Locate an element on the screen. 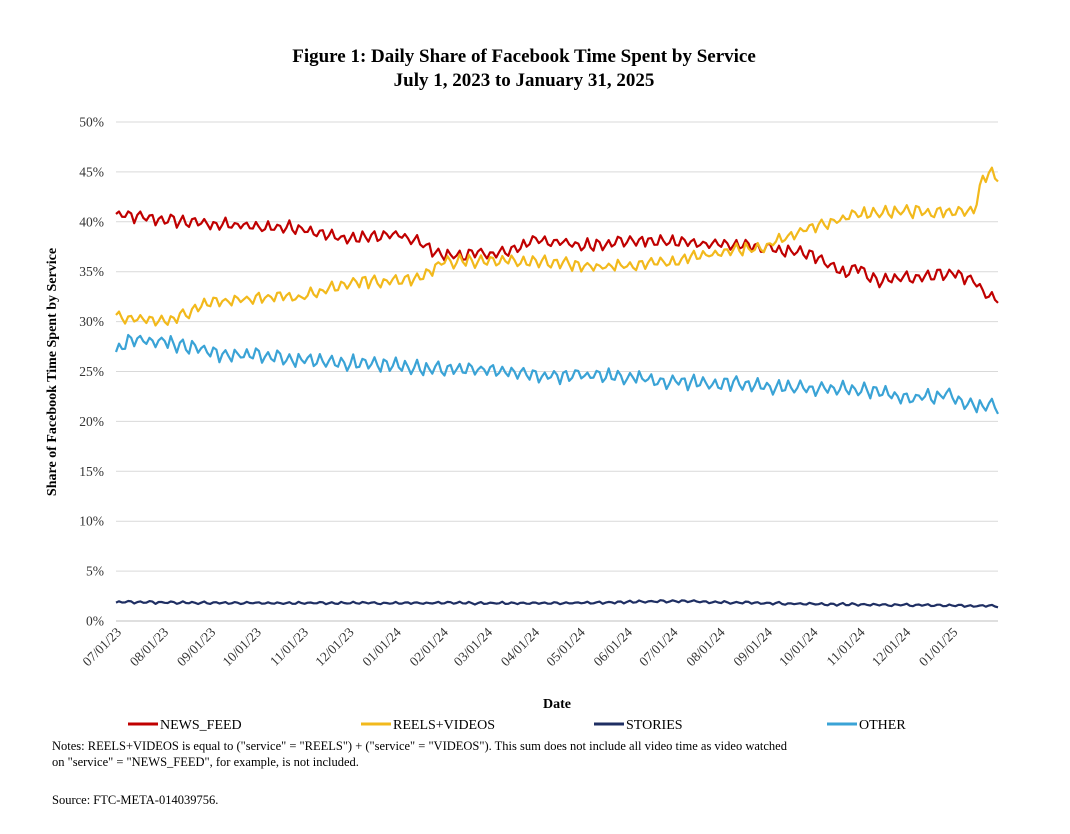 This screenshot has height=834, width=1070. x-tick-label: 10/01/23 is located at coordinates (241, 646).